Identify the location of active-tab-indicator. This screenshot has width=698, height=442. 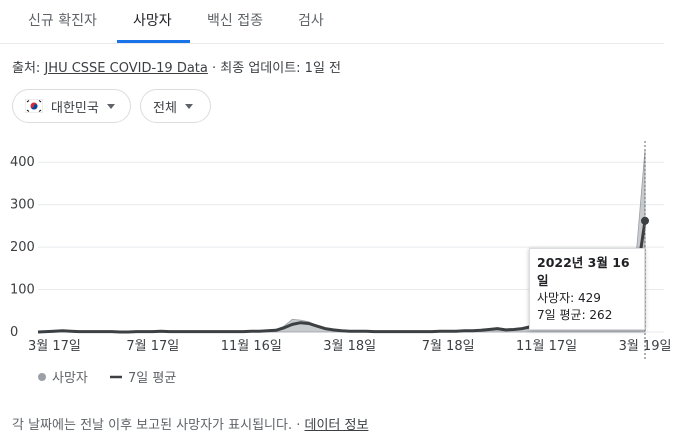
(153, 41).